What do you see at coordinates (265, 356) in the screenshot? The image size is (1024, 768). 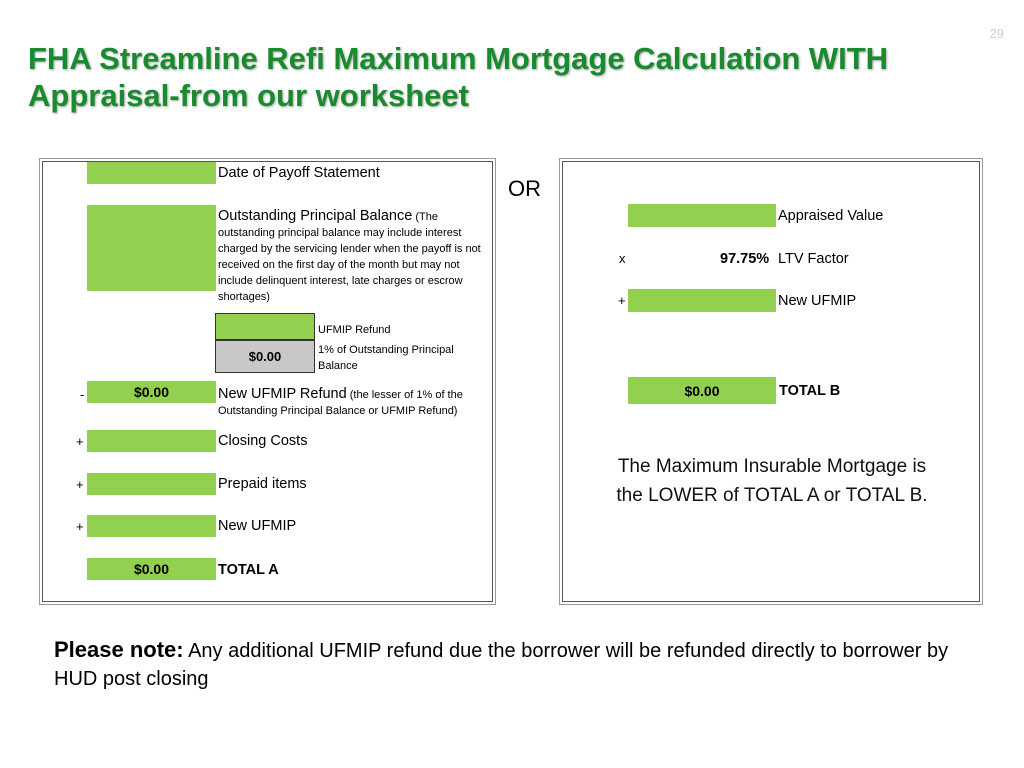 I see `one-percent-value: $0.00` at bounding box center [265, 356].